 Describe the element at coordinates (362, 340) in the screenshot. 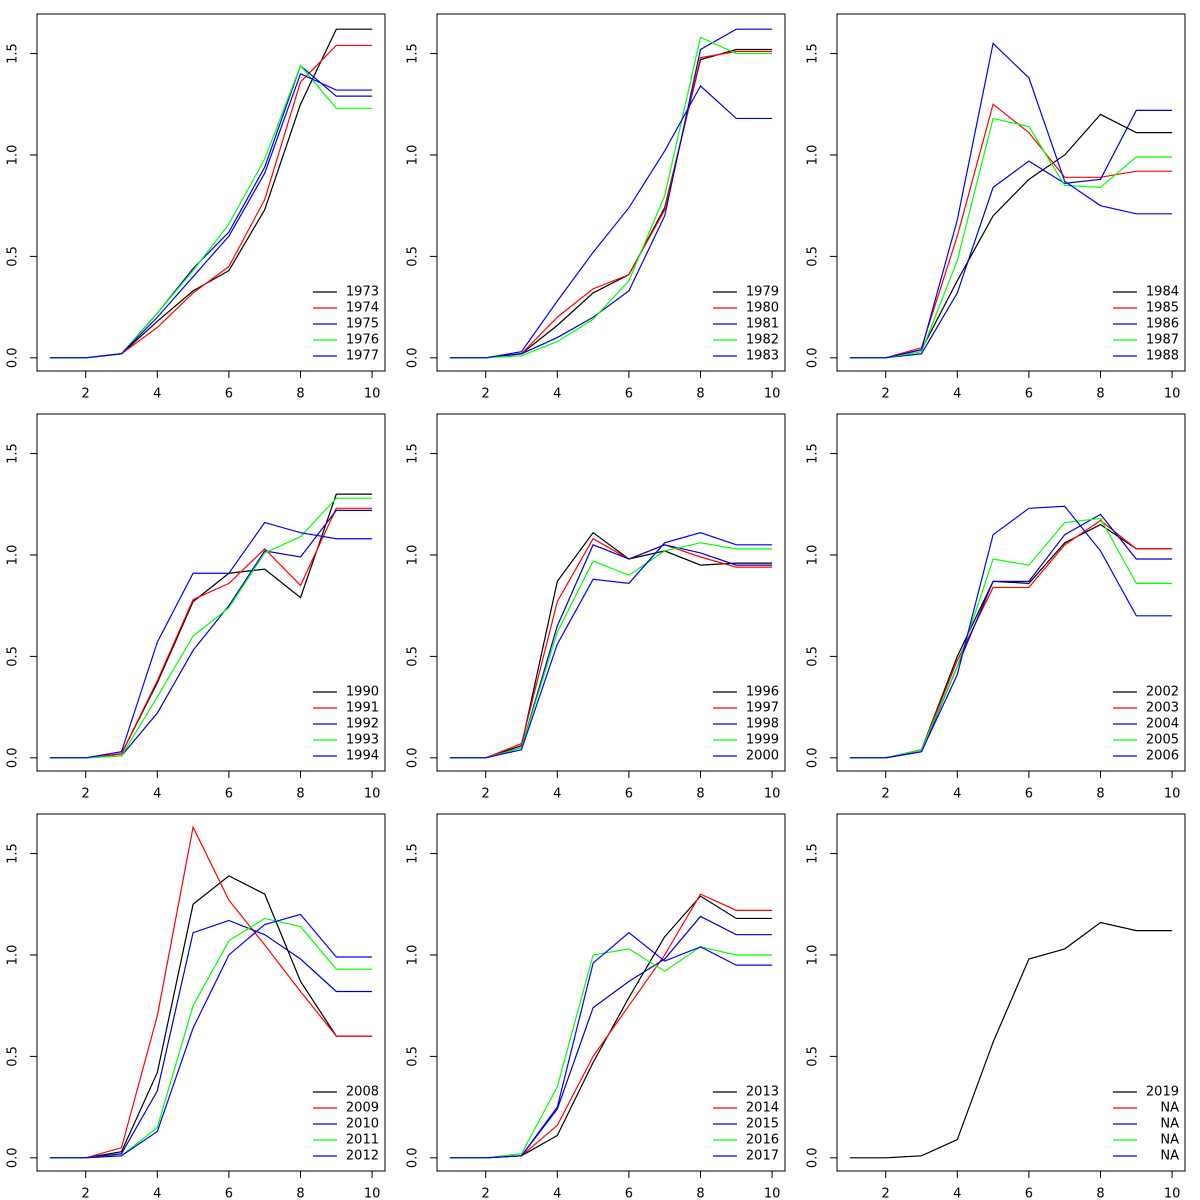

I see `legend-label: 1976` at that location.